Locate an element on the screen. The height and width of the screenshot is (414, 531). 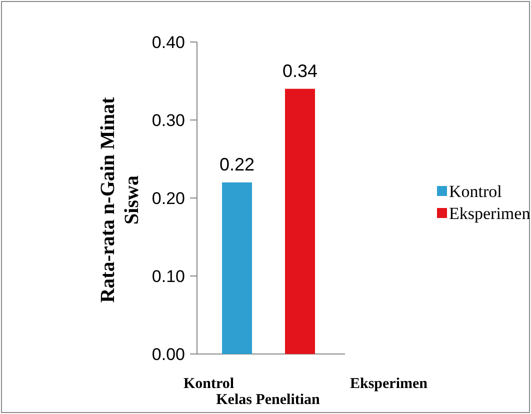
y-axis-title: Rata-rata n-Gain Minat Siswa is located at coordinates (120, 199).